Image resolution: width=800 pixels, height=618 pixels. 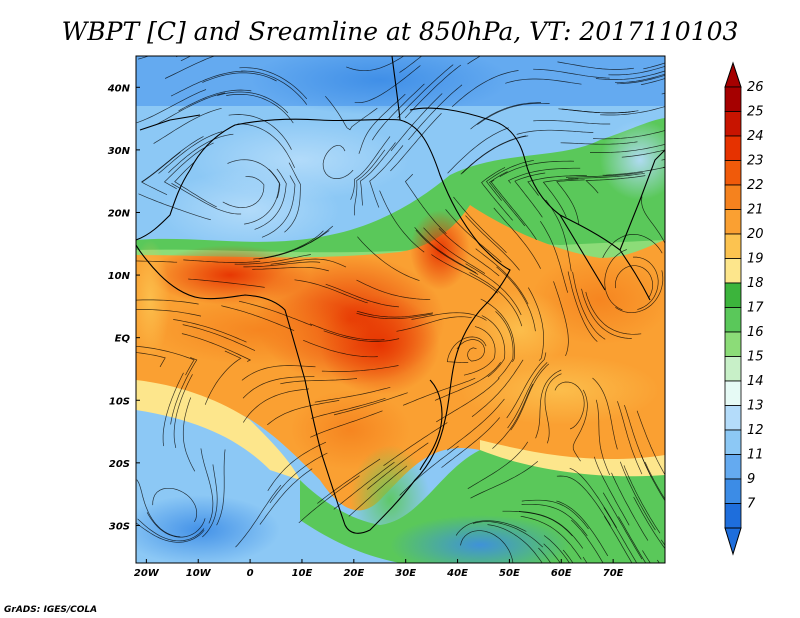 I want to click on colorbar-label: 24, so click(x=755, y=136).